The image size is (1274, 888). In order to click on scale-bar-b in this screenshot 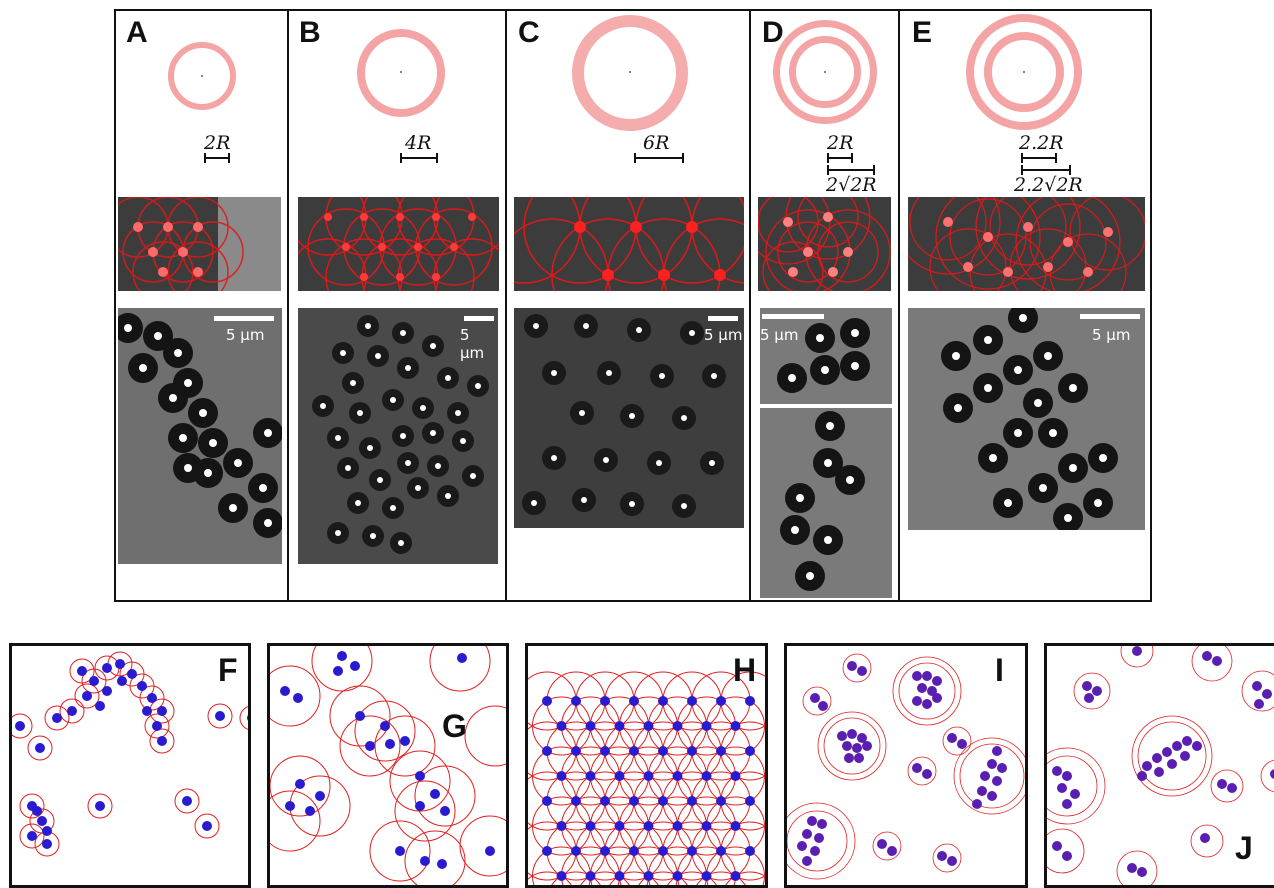, I will do `click(419, 158)`.